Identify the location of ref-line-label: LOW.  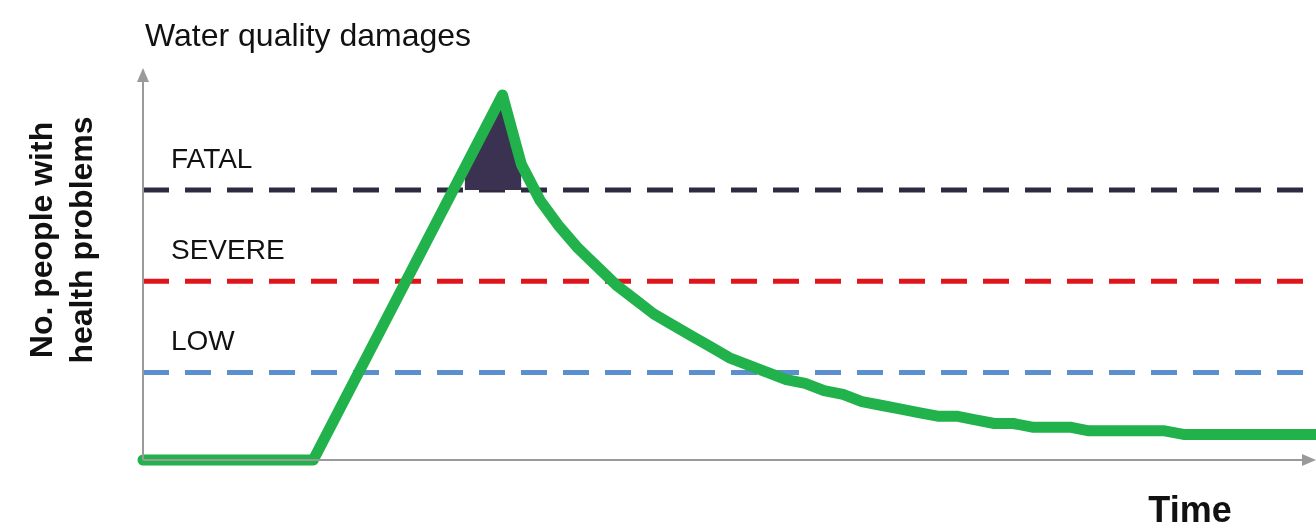
(203, 341).